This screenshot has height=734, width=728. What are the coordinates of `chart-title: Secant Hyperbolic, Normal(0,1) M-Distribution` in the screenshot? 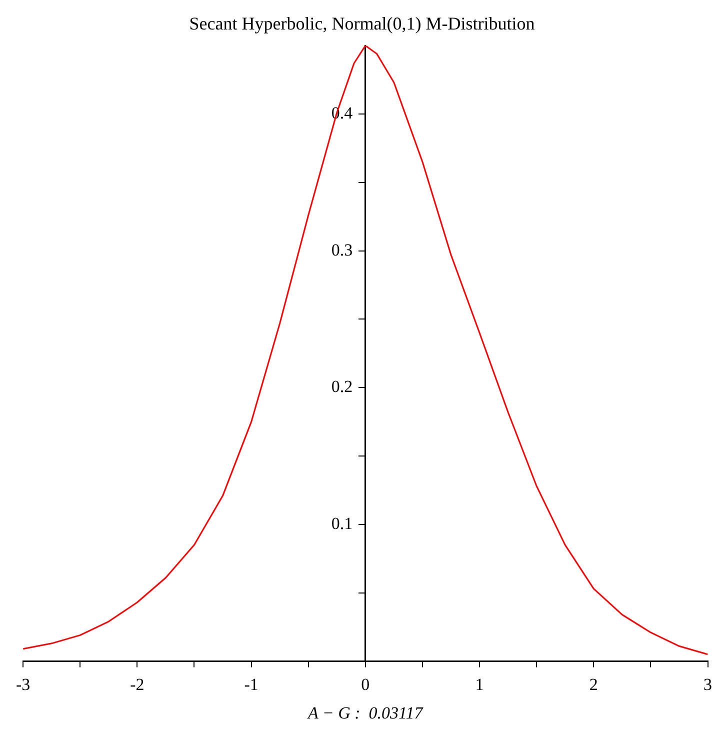 It's located at (362, 24).